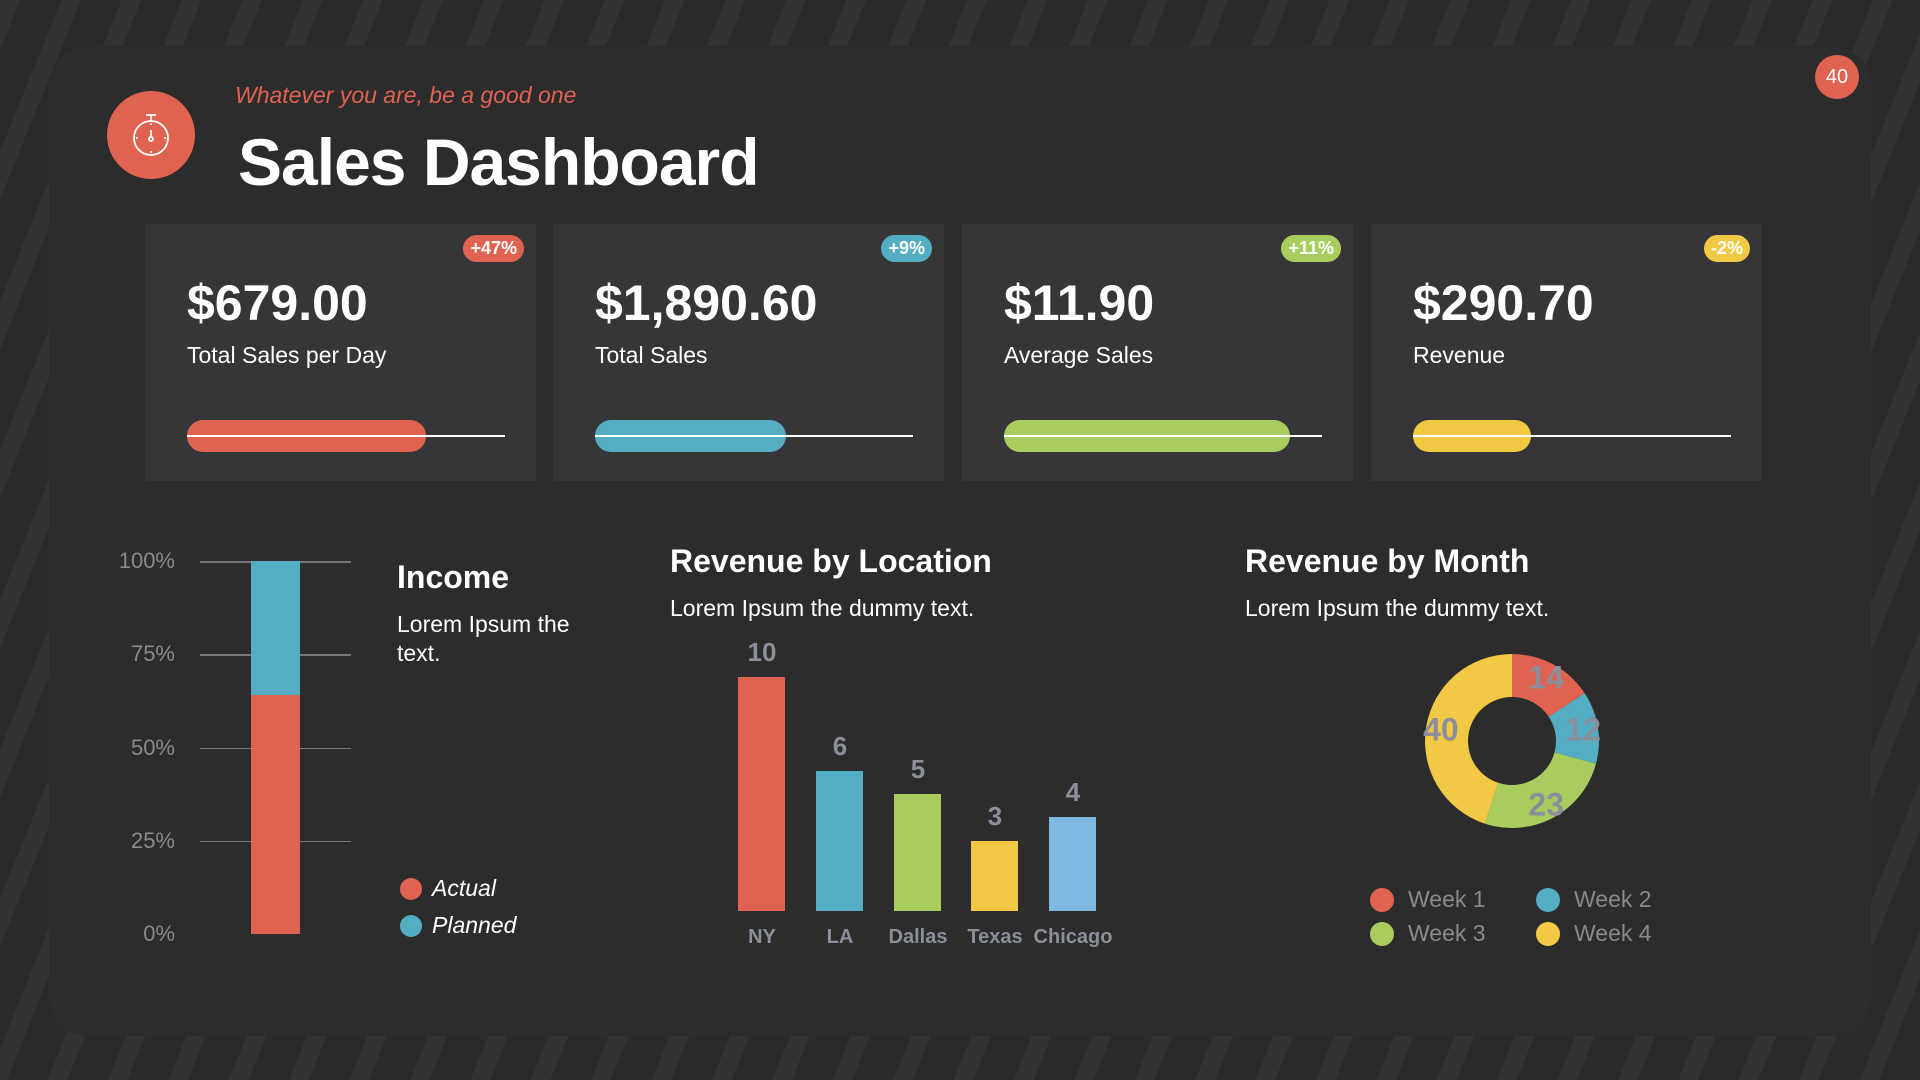 This screenshot has height=1080, width=1920. I want to click on x-axis-label: LA, so click(840, 937).